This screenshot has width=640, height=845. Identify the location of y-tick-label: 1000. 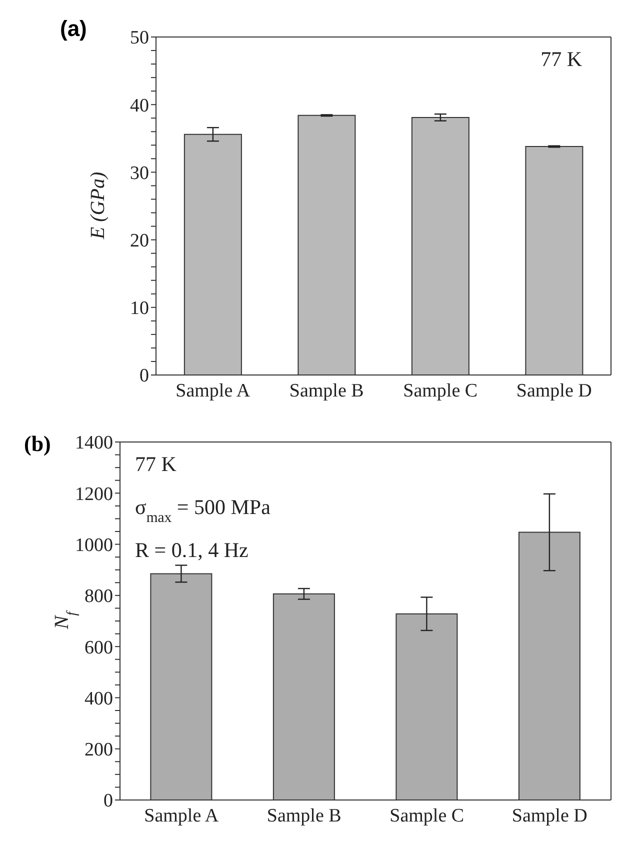
(94, 545).